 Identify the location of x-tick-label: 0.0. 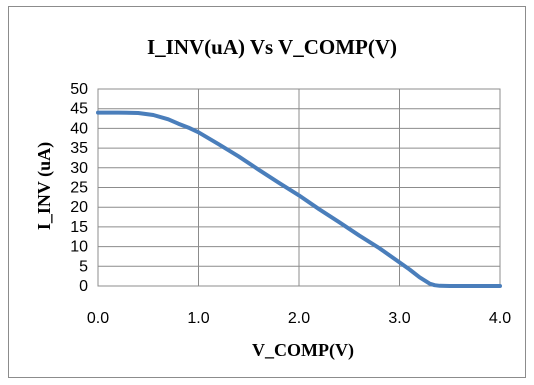
(98, 318).